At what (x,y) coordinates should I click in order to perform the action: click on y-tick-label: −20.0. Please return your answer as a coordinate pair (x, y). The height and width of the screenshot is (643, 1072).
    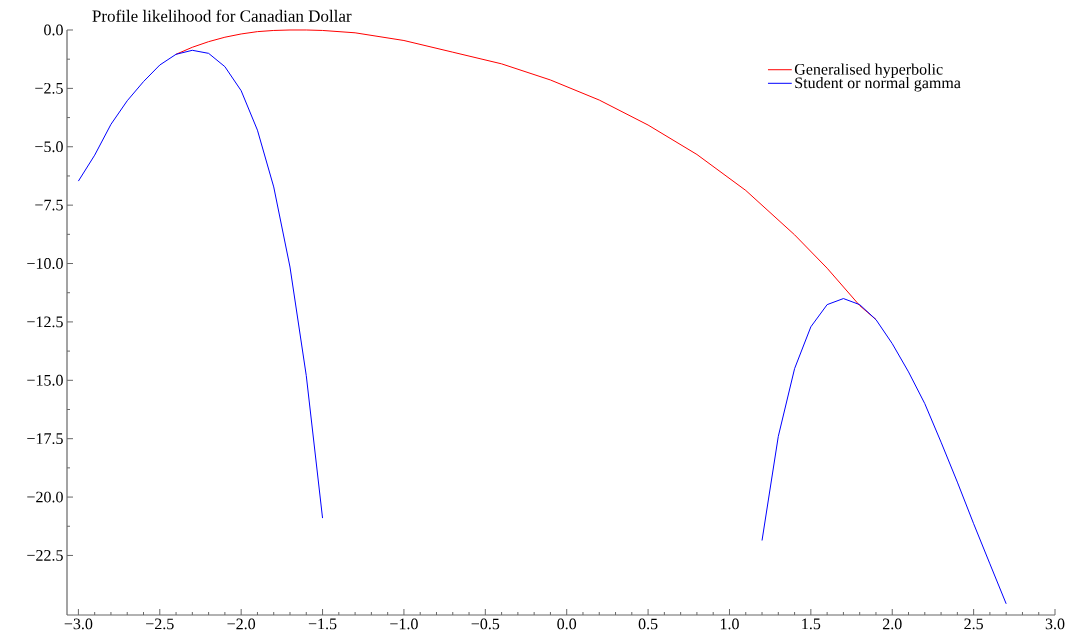
    Looking at the image, I should click on (45, 497).